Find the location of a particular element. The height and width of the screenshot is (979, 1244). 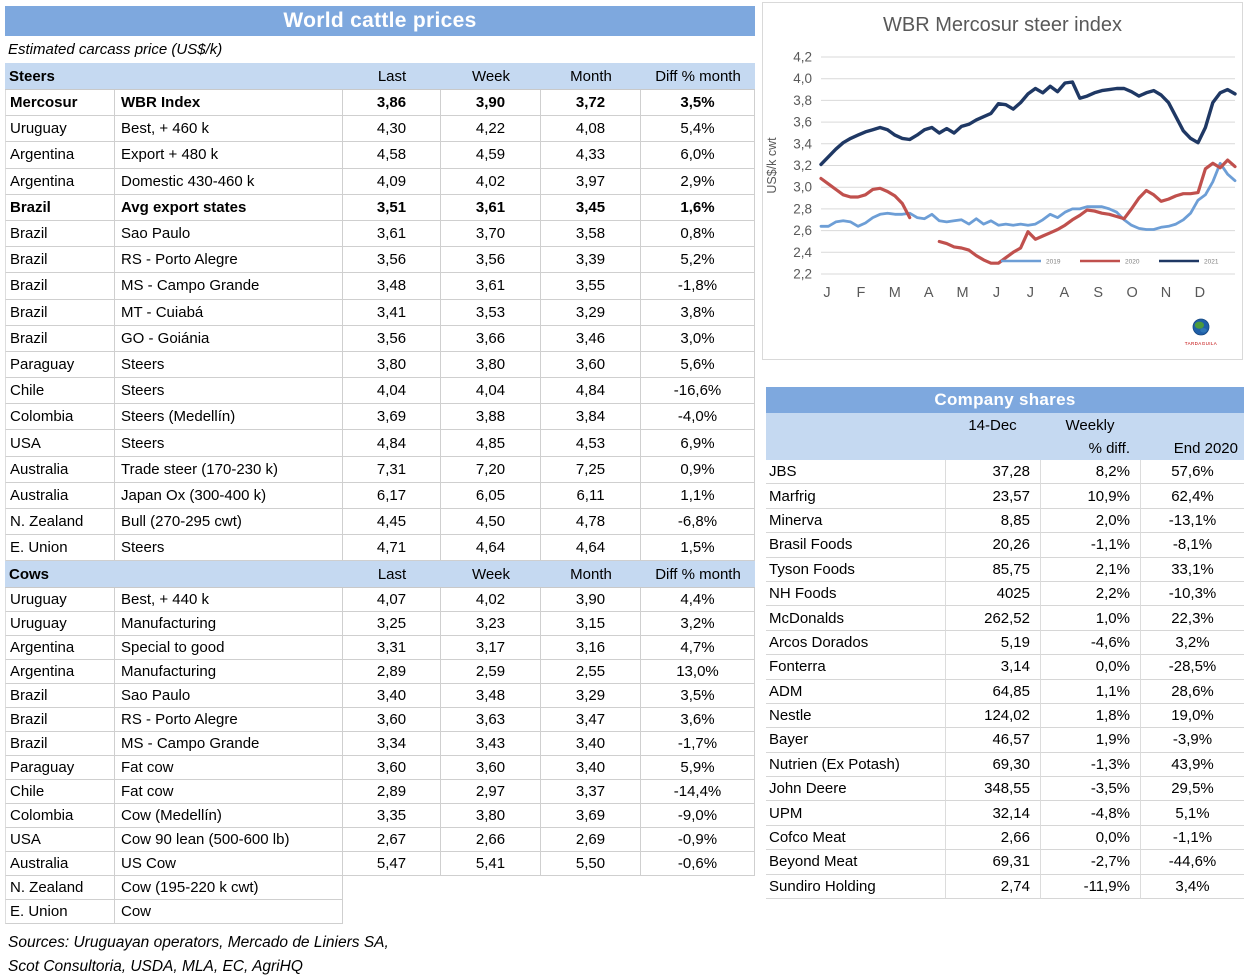

row-value-0: 3,25 is located at coordinates (392, 624).